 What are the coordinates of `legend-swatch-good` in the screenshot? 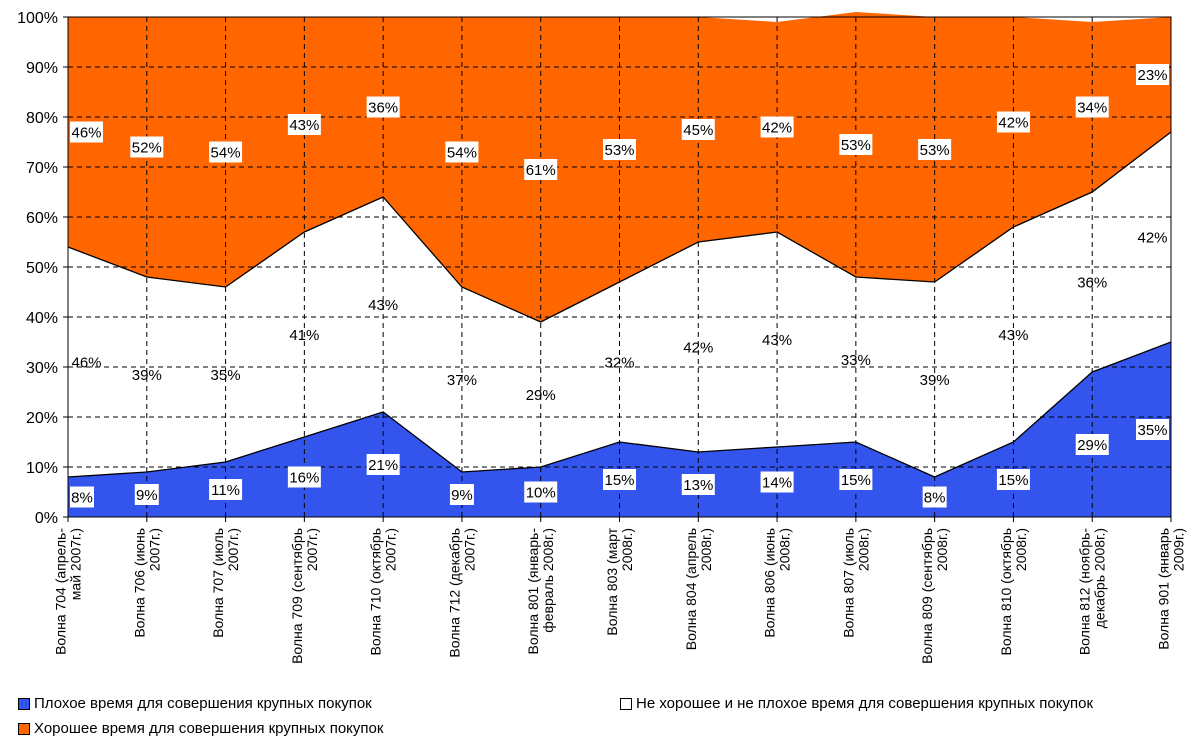 It's located at (24, 728).